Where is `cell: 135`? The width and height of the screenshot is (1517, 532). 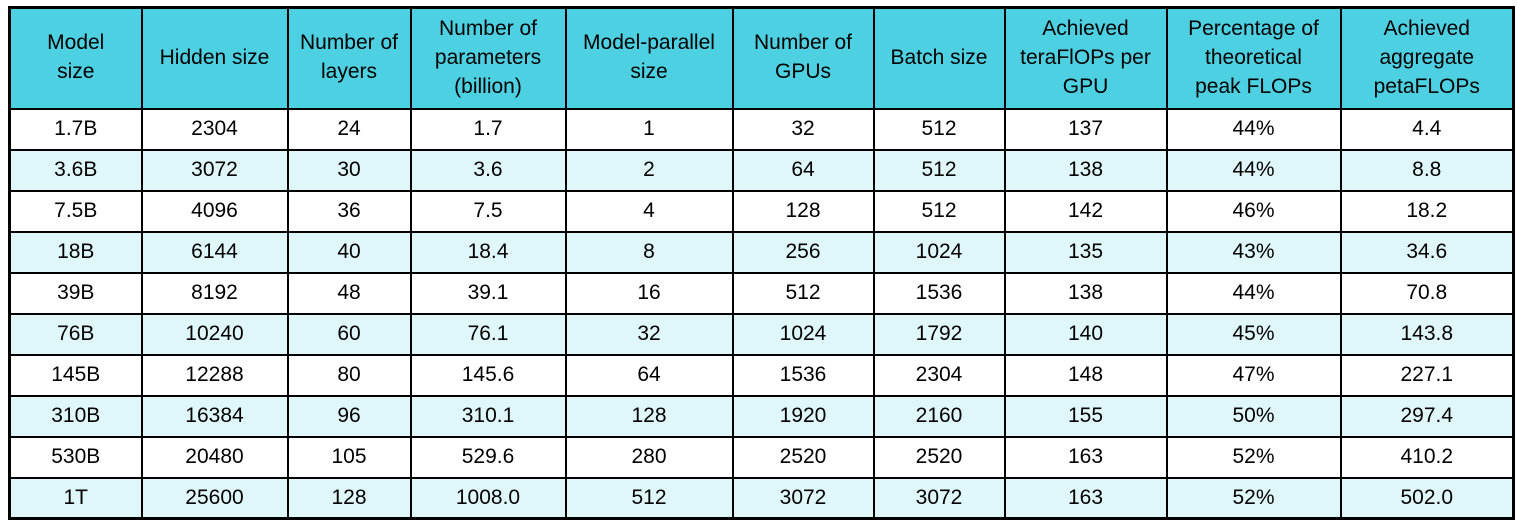 cell: 135 is located at coordinates (1085, 252).